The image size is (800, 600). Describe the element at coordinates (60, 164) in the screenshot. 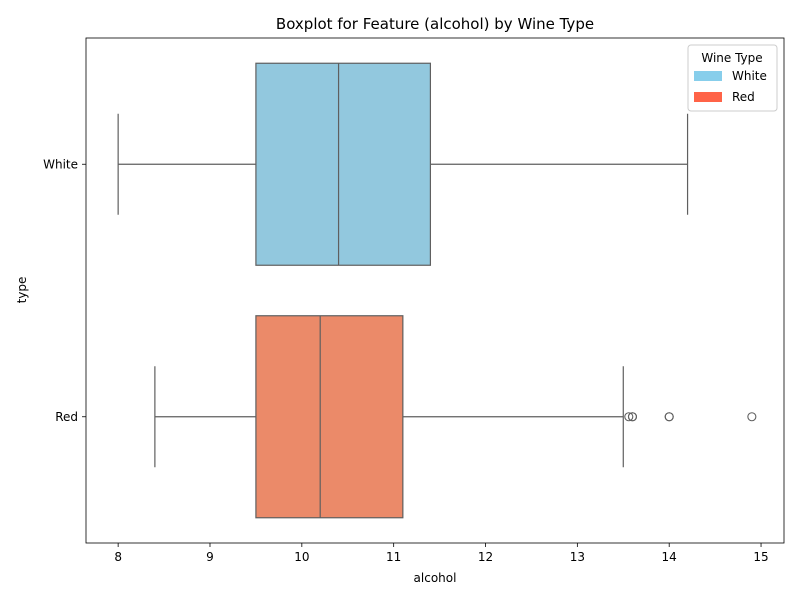

I see `y-tick-label: White` at that location.